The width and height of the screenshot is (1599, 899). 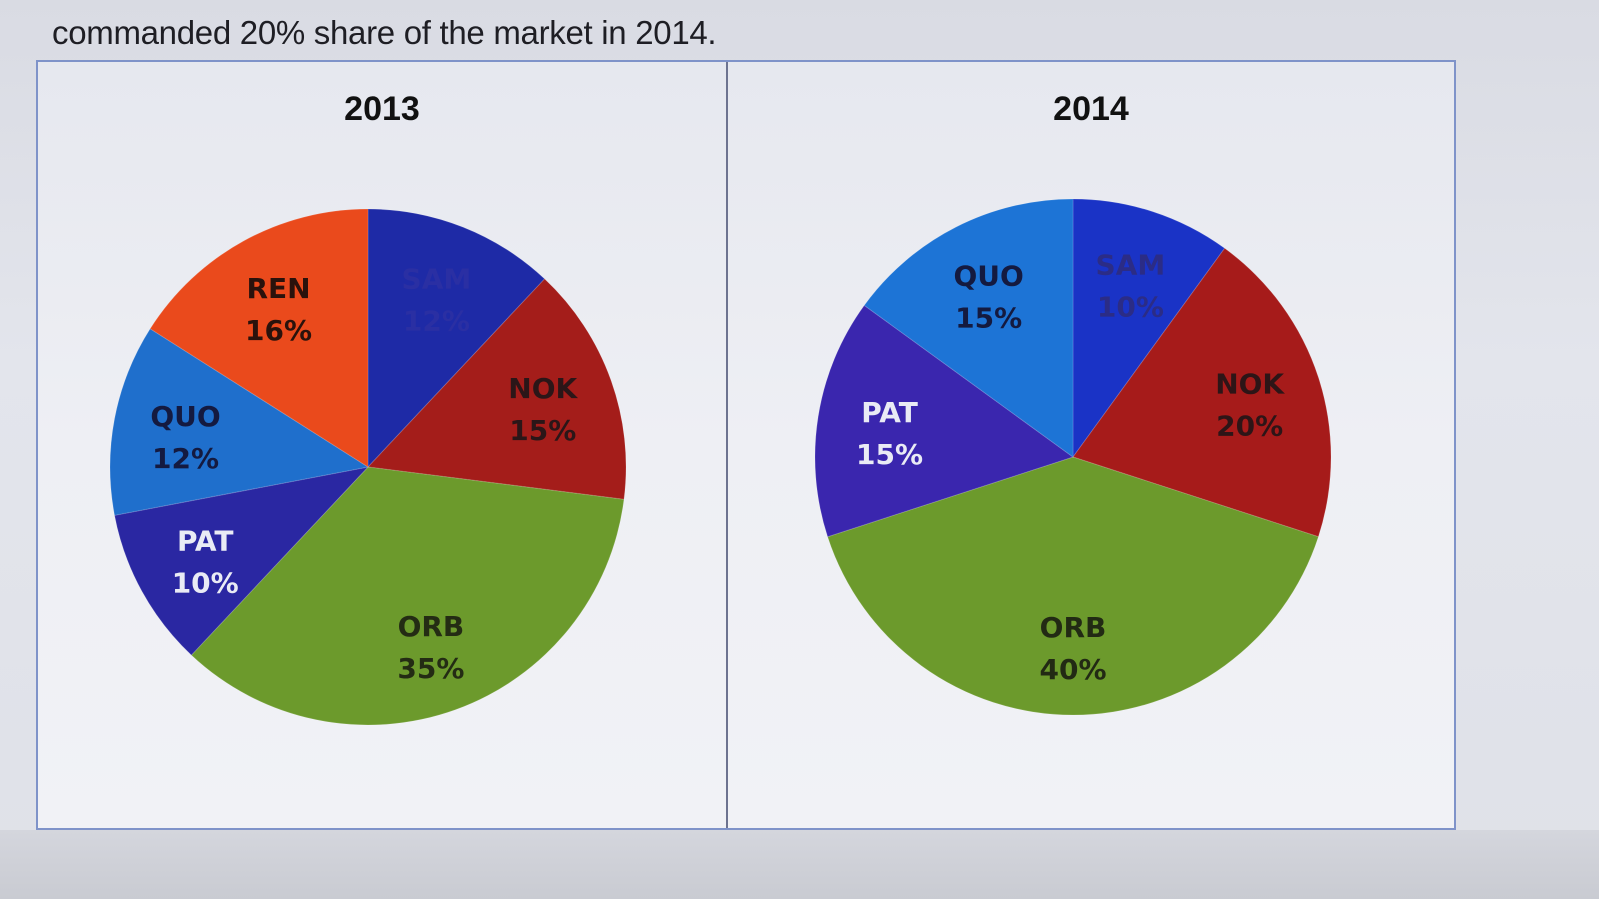 What do you see at coordinates (1072, 669) in the screenshot?
I see `slice-value-label: 40%` at bounding box center [1072, 669].